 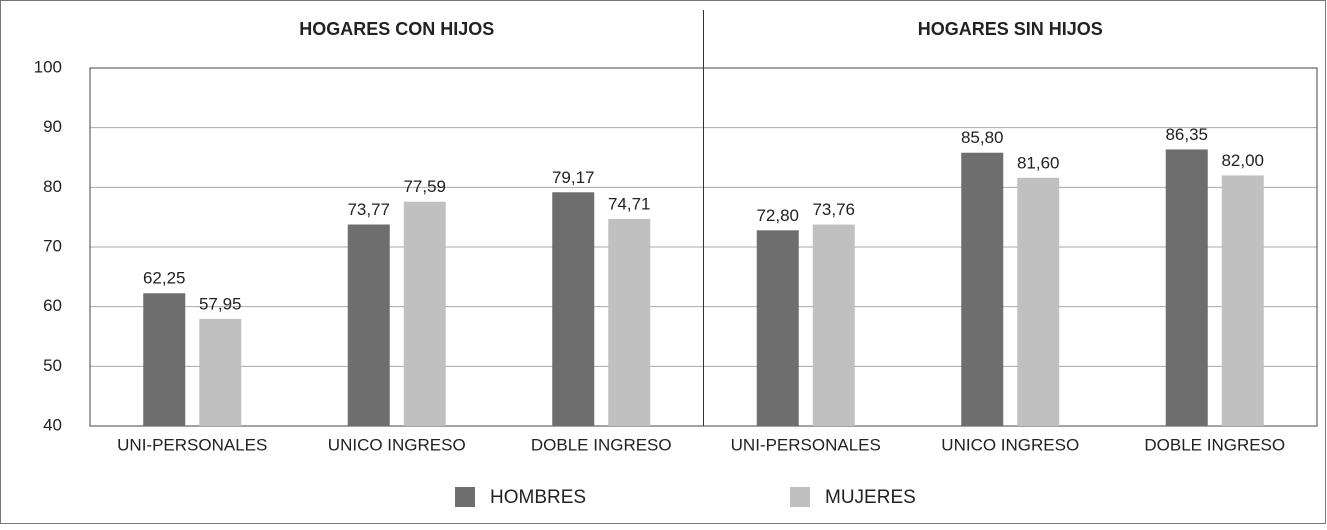 I want to click on value-label: 86,35, so click(x=1186, y=134).